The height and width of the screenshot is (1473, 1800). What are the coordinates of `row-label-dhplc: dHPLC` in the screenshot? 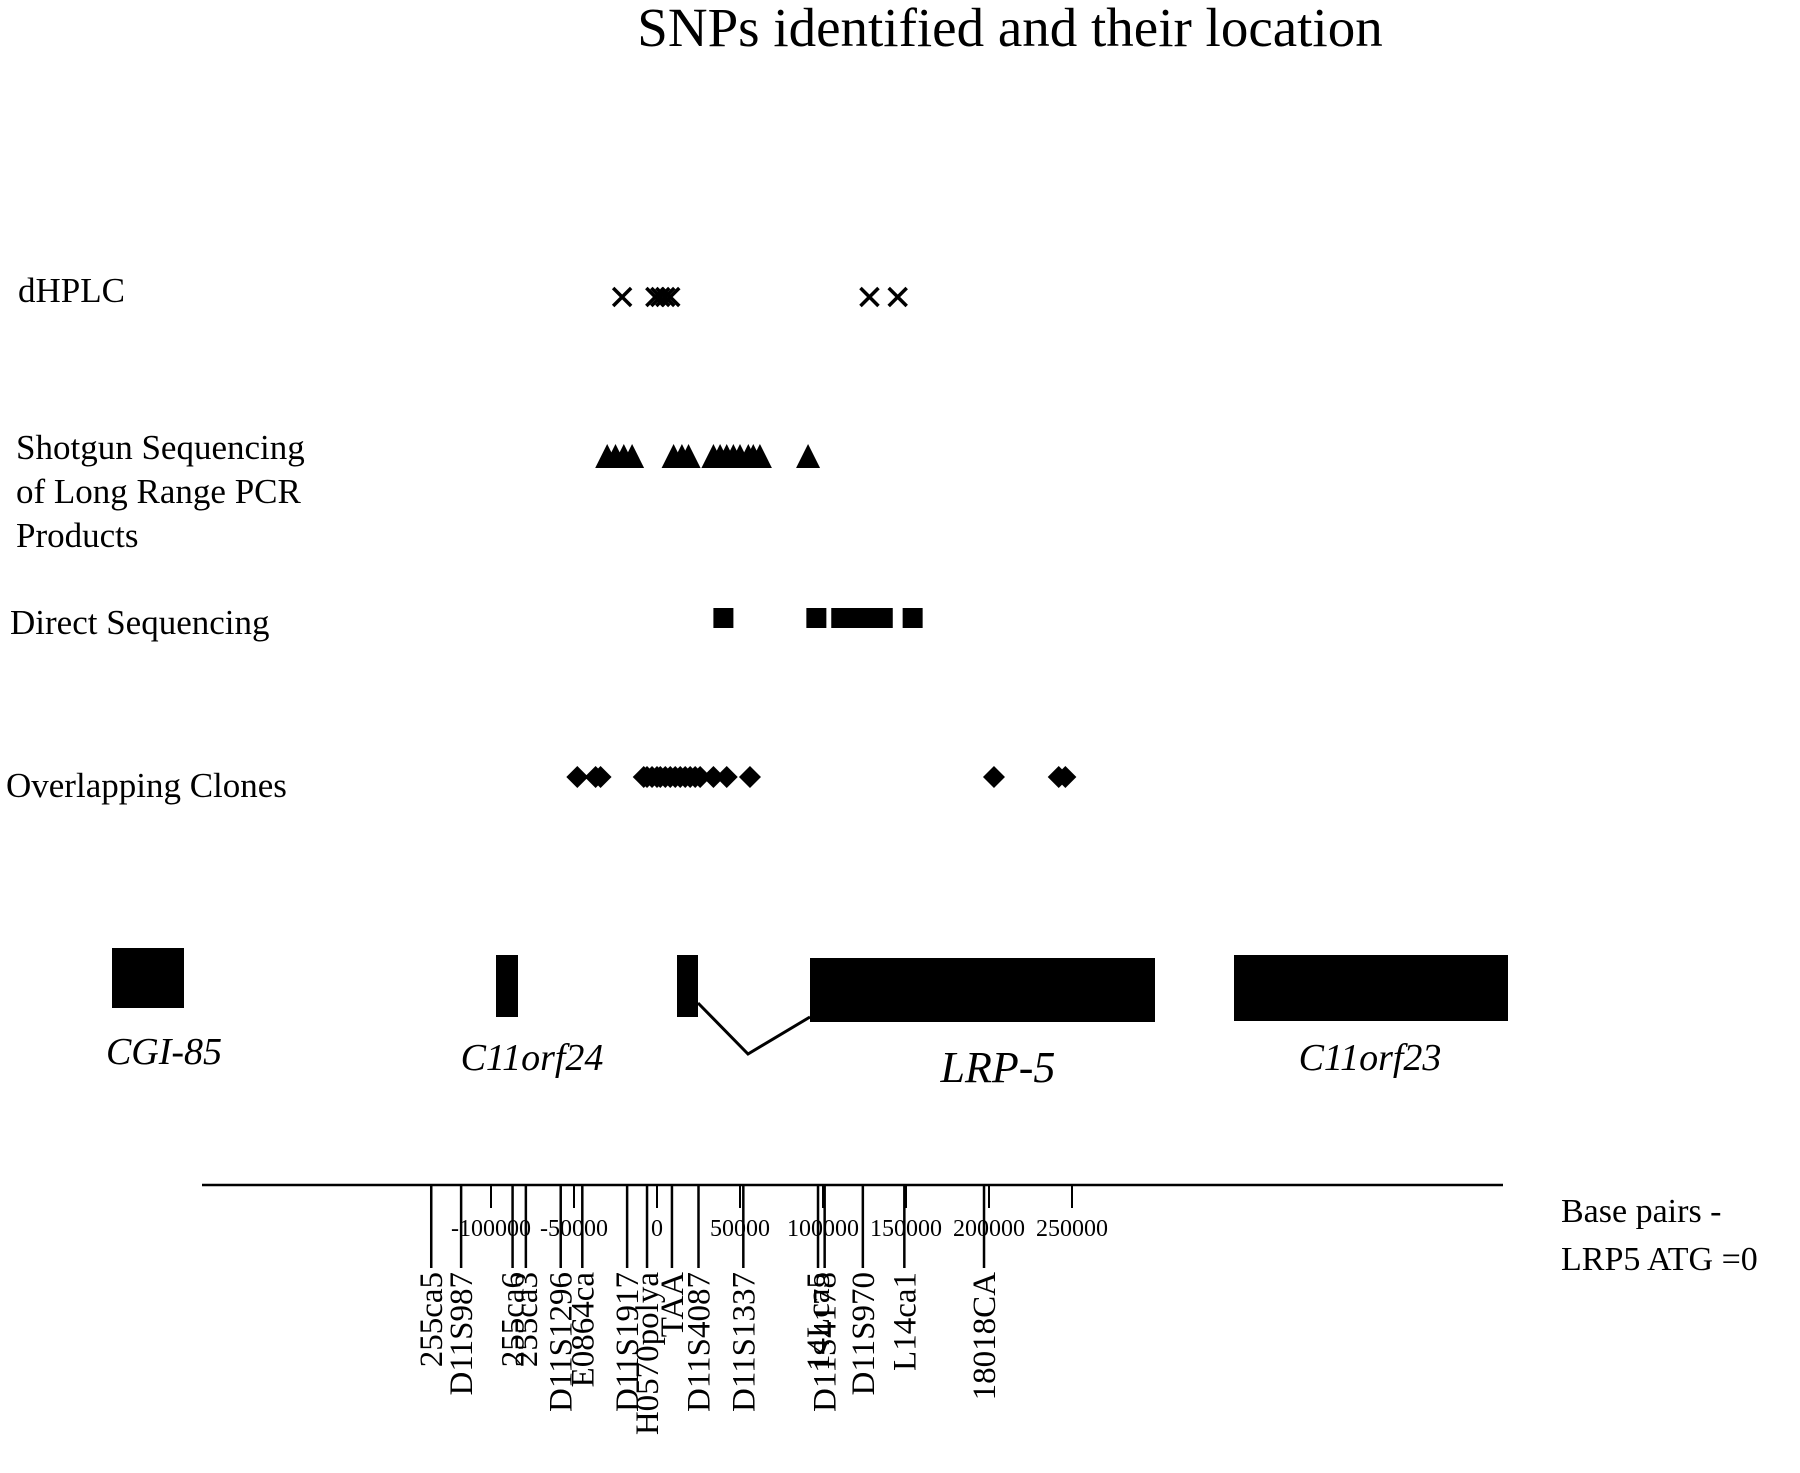 It's located at (71, 290).